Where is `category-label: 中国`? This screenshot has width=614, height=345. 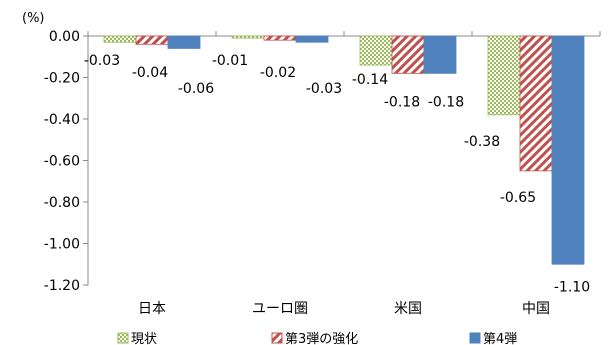 category-label: 中国 is located at coordinates (536, 309).